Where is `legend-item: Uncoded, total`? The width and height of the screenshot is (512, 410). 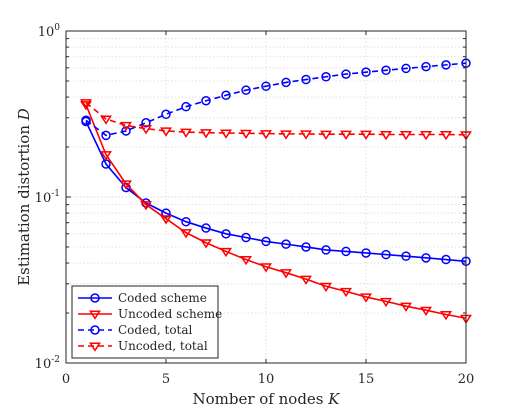
legend-item: Uncoded, total is located at coordinates (143, 346).